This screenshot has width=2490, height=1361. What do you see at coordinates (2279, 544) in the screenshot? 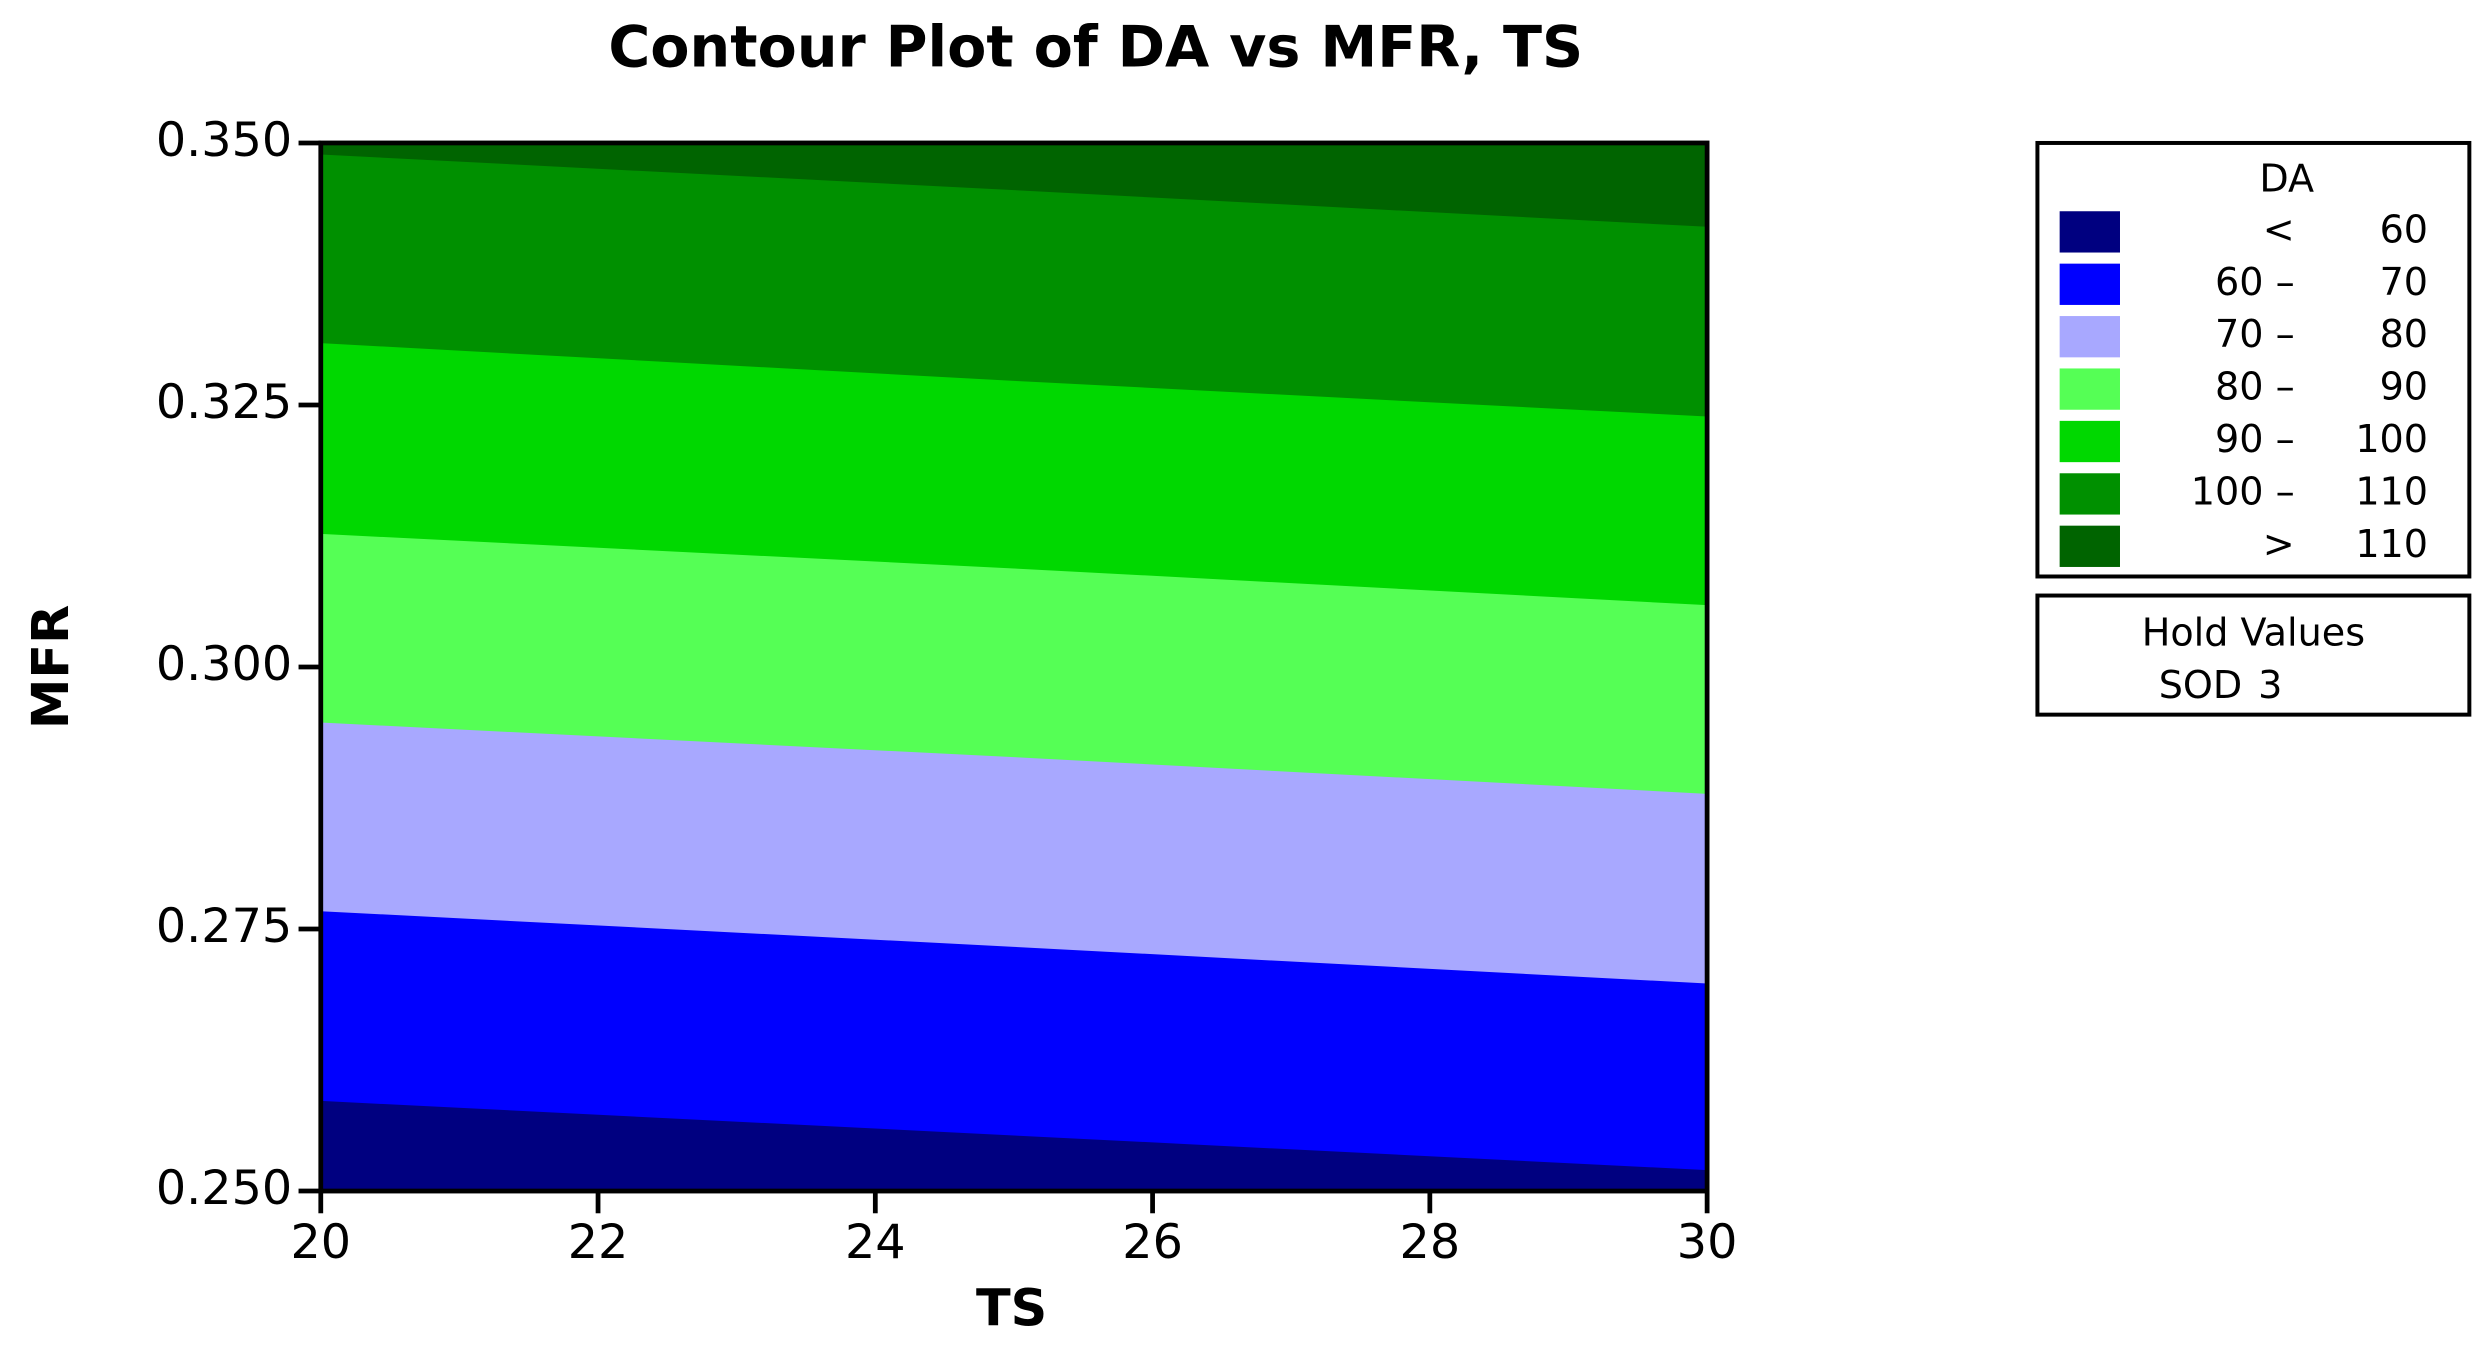
I see `legend-left: >` at bounding box center [2279, 544].